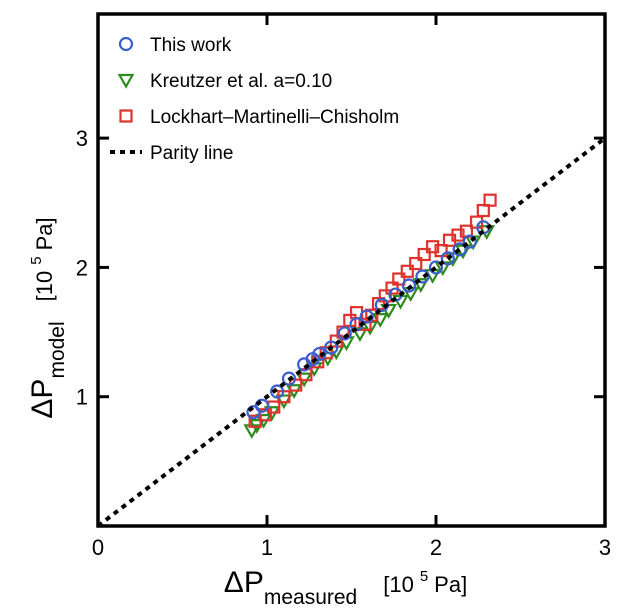  I want to click on y-axis-unit-suffix: Pa], so click(44, 233).